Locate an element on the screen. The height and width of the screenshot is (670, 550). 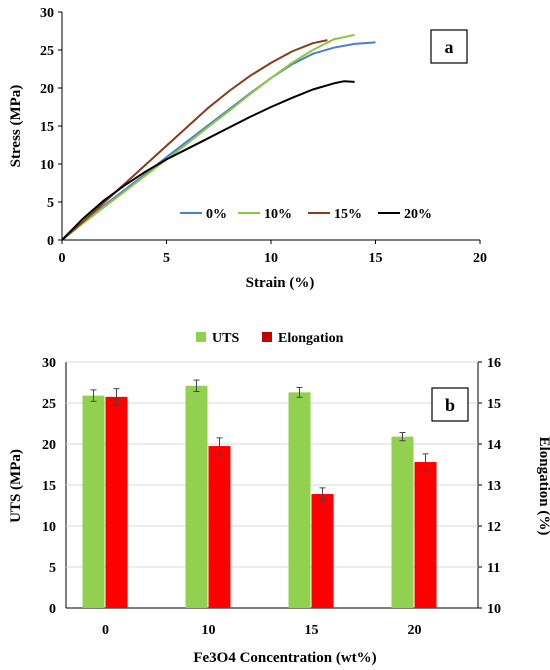
panel-a-series-line-15pct is located at coordinates (194, 140).